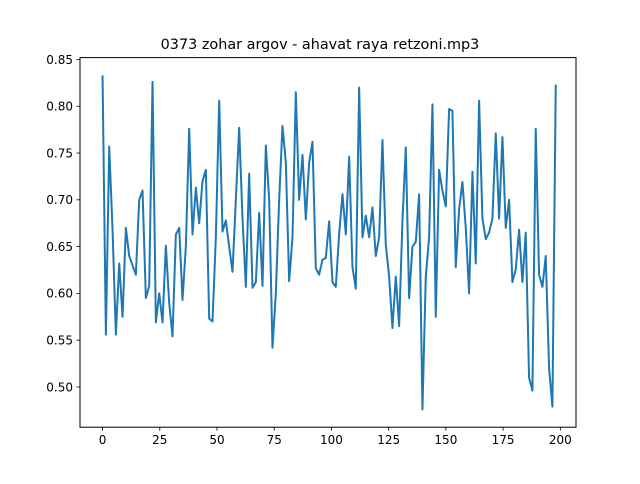 Image resolution: width=640 pixels, height=484 pixels. What do you see at coordinates (59, 340) in the screenshot?
I see `y-tick-label: 0.55` at bounding box center [59, 340].